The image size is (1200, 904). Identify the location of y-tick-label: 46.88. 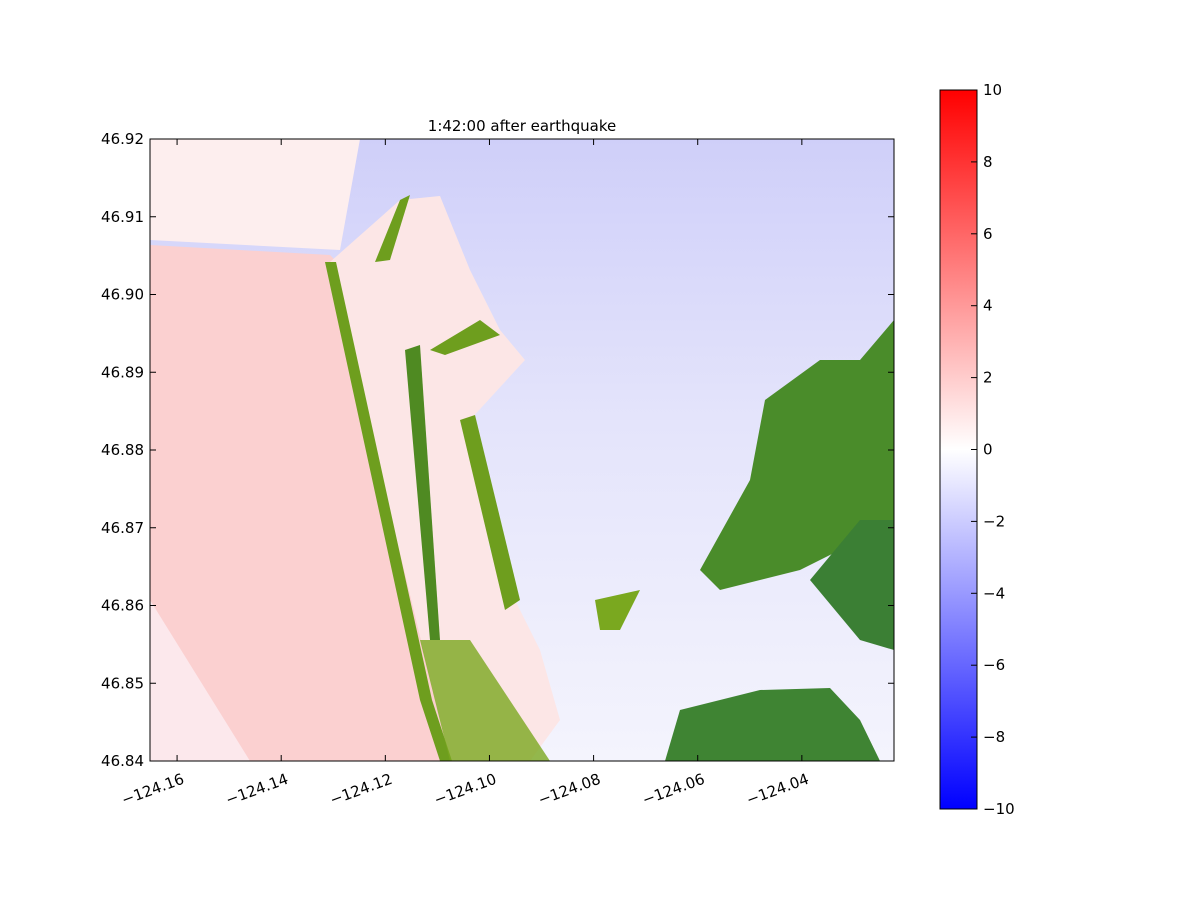
(122, 450).